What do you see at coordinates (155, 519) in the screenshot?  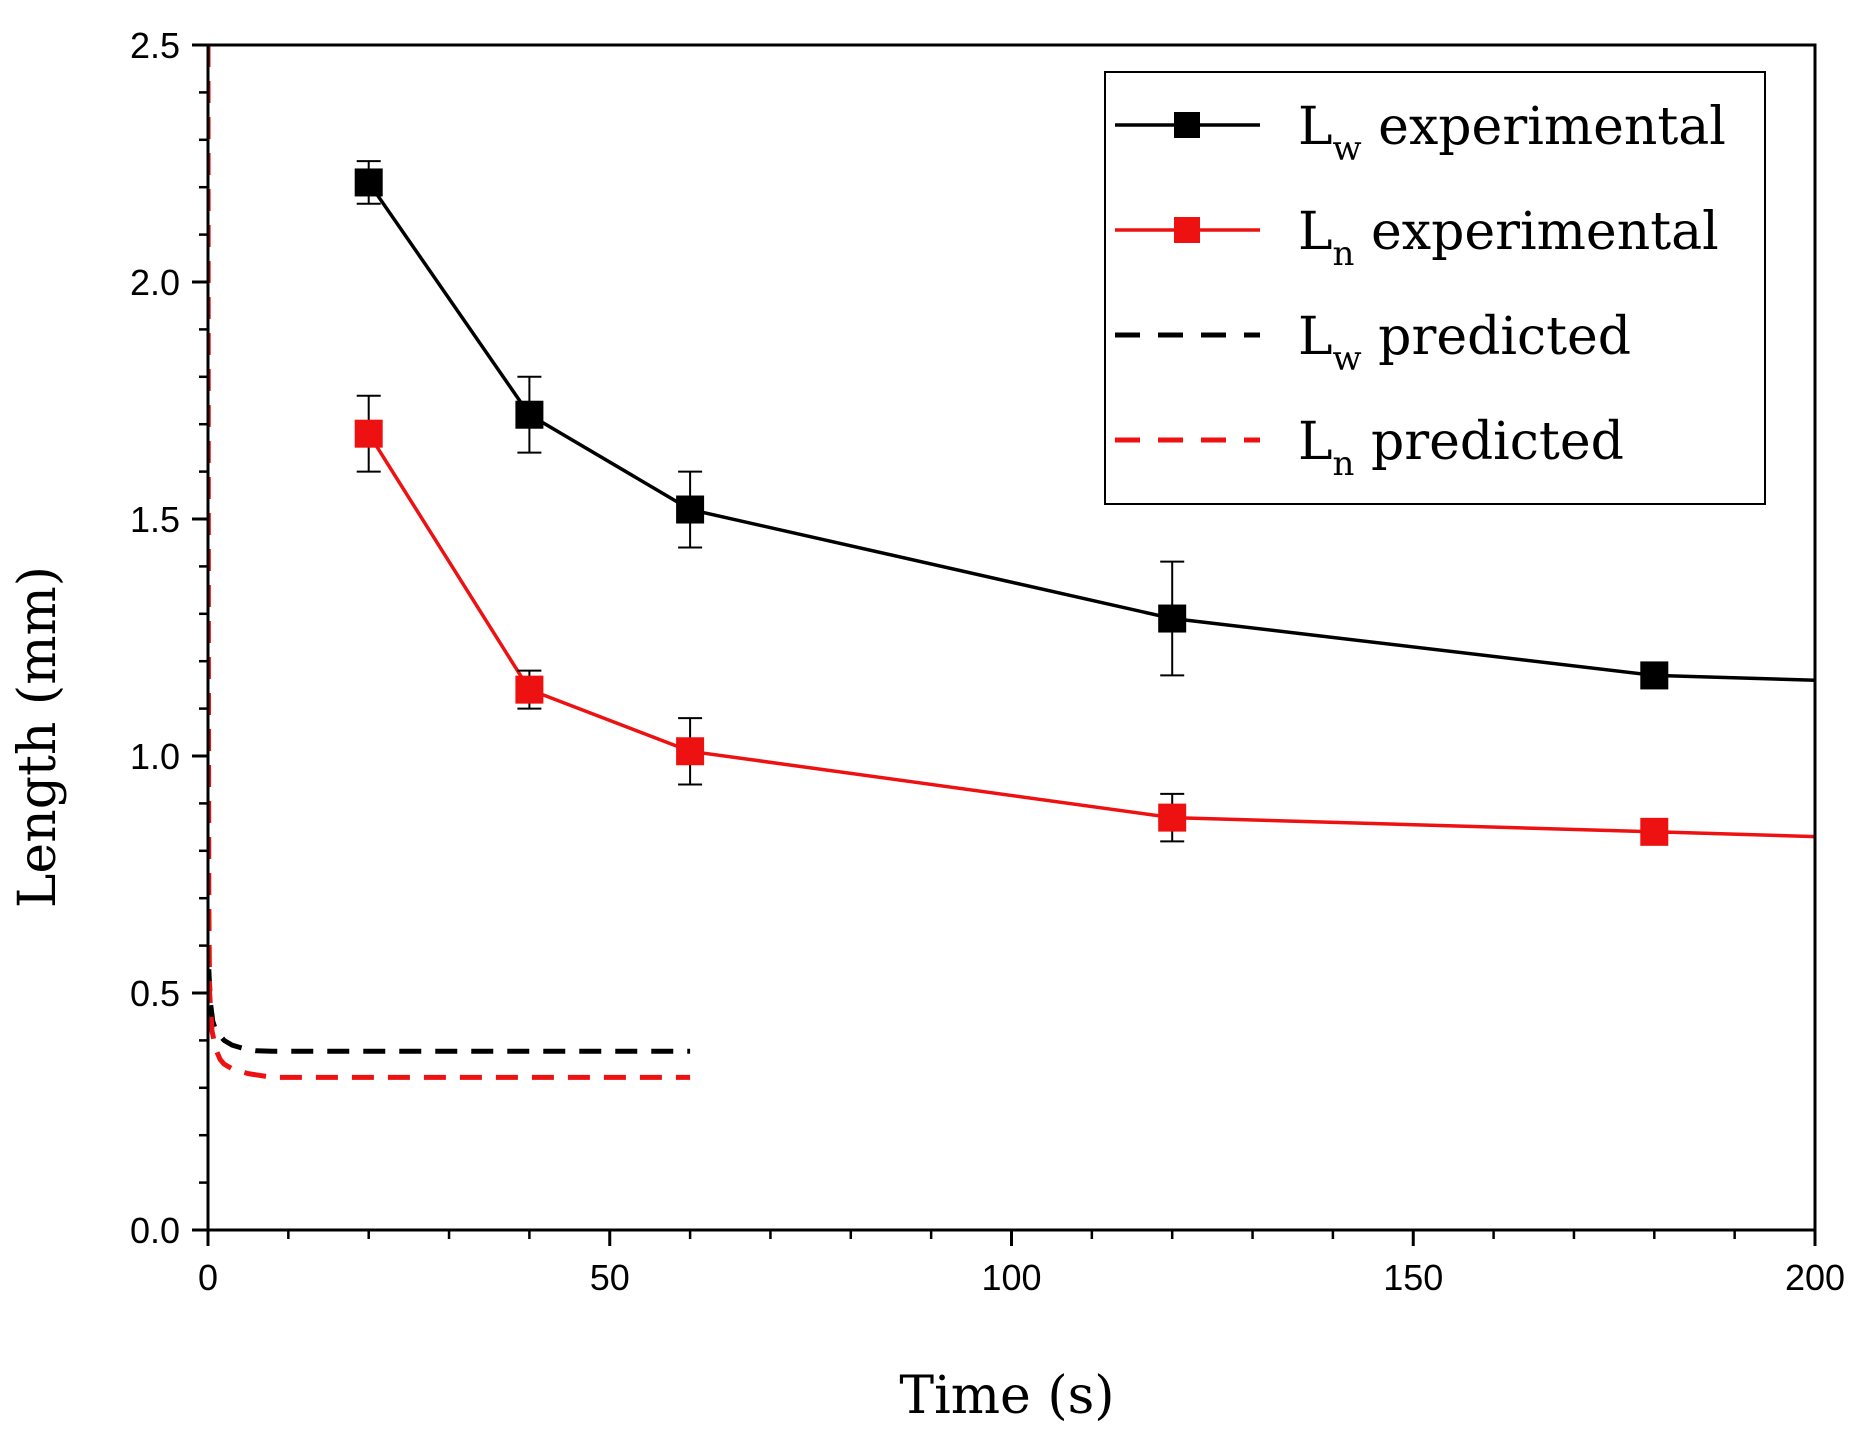 I see `y-tick-label: 1.5` at bounding box center [155, 519].